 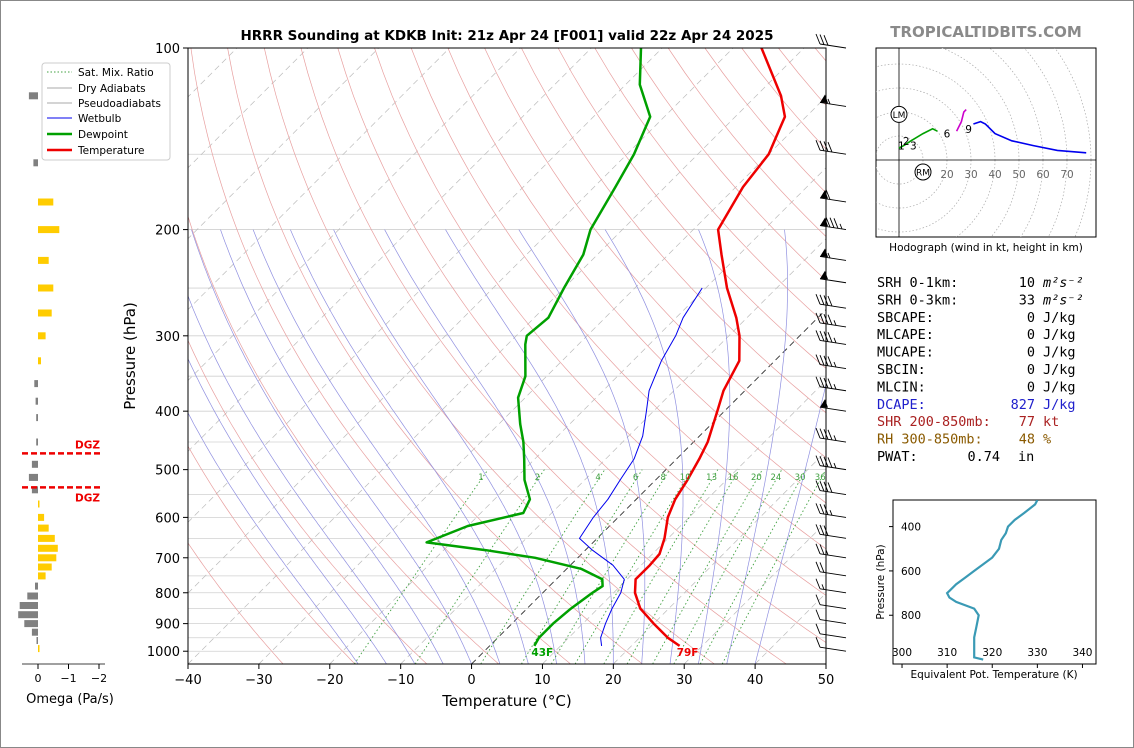 I want to click on x-tick-label: 50, so click(x=826, y=680).